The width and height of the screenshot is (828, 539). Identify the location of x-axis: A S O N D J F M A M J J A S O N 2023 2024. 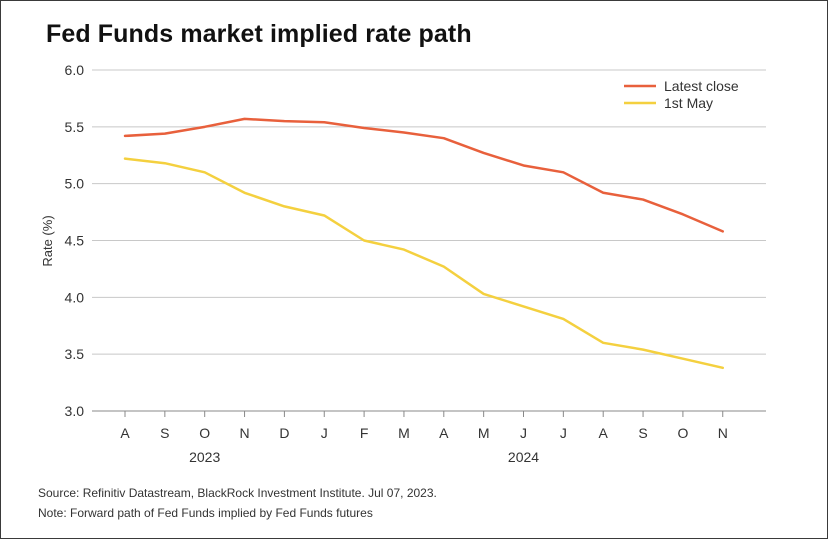
(424, 438).